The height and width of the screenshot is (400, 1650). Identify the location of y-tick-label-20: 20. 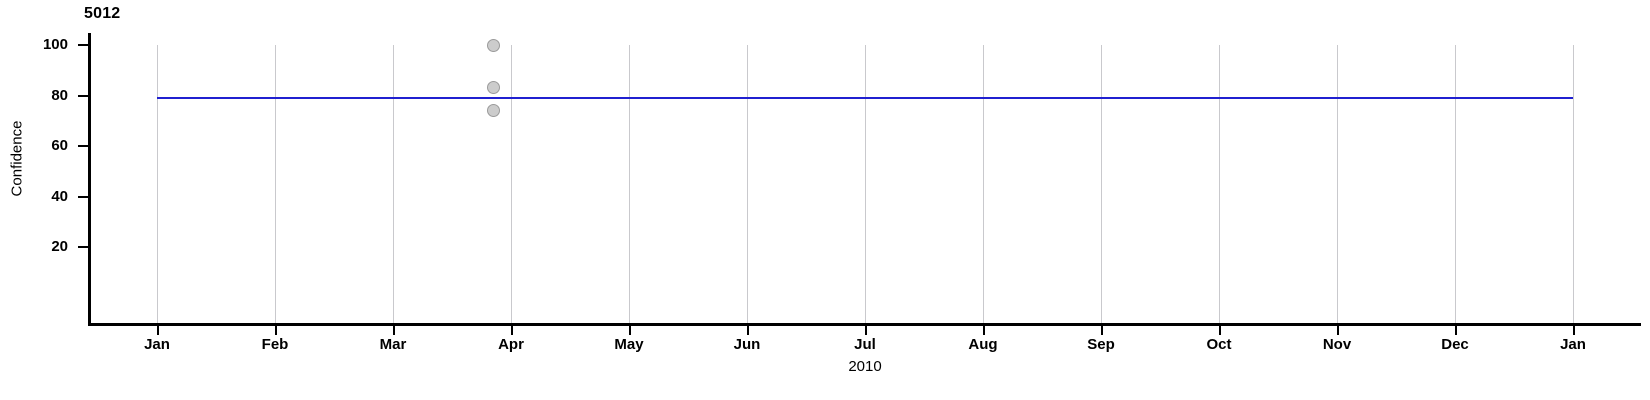
(59, 246).